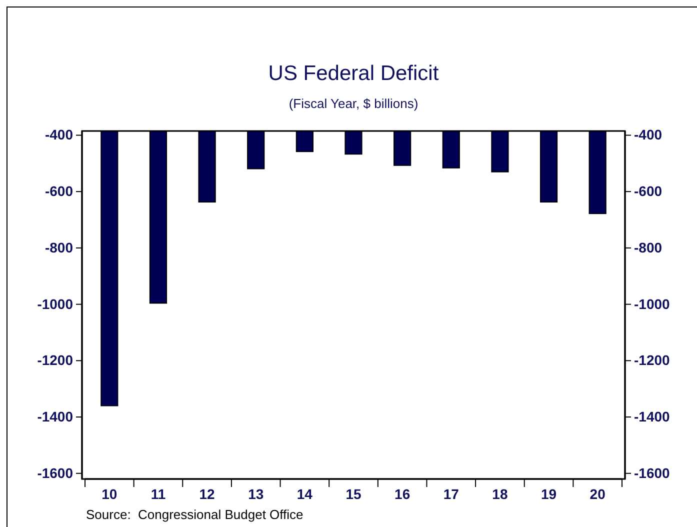 The height and width of the screenshot is (527, 697). I want to click on x-tick-label: 14, so click(304, 494).